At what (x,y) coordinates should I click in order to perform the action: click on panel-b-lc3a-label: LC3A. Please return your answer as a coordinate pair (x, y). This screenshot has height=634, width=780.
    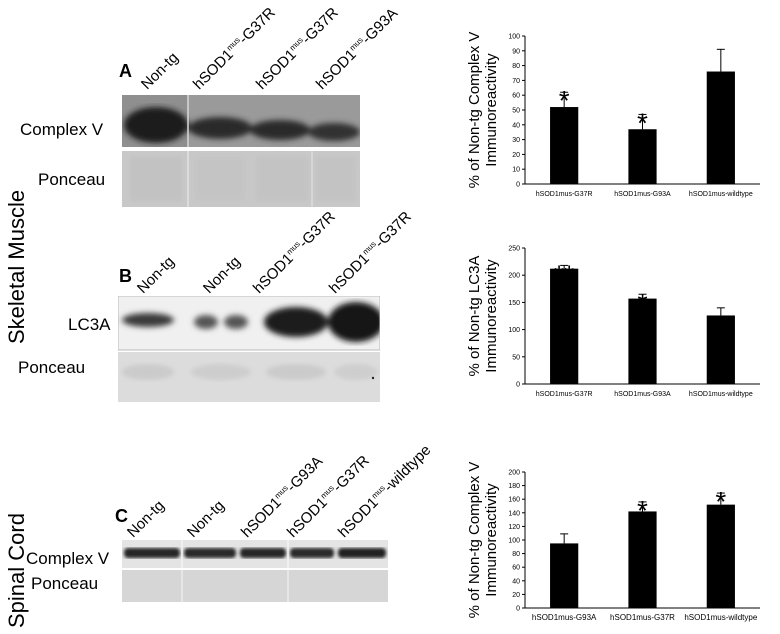
    Looking at the image, I should click on (89, 324).